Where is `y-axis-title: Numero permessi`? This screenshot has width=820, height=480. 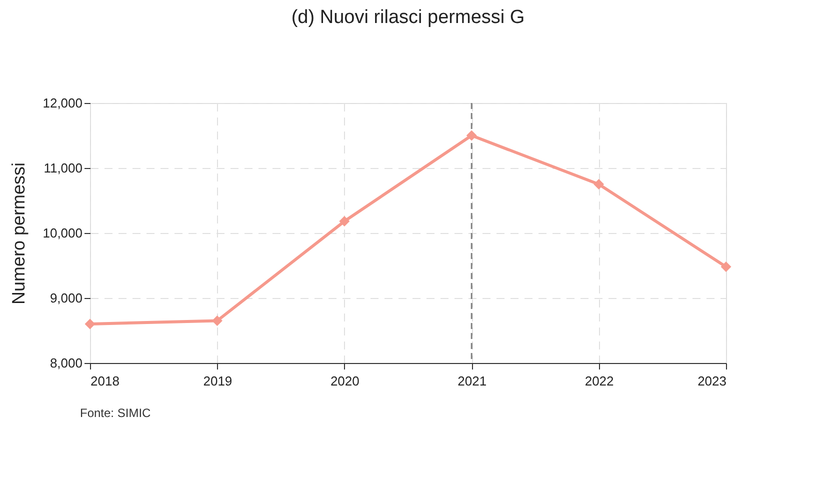
y-axis-title: Numero permessi is located at coordinates (18, 233).